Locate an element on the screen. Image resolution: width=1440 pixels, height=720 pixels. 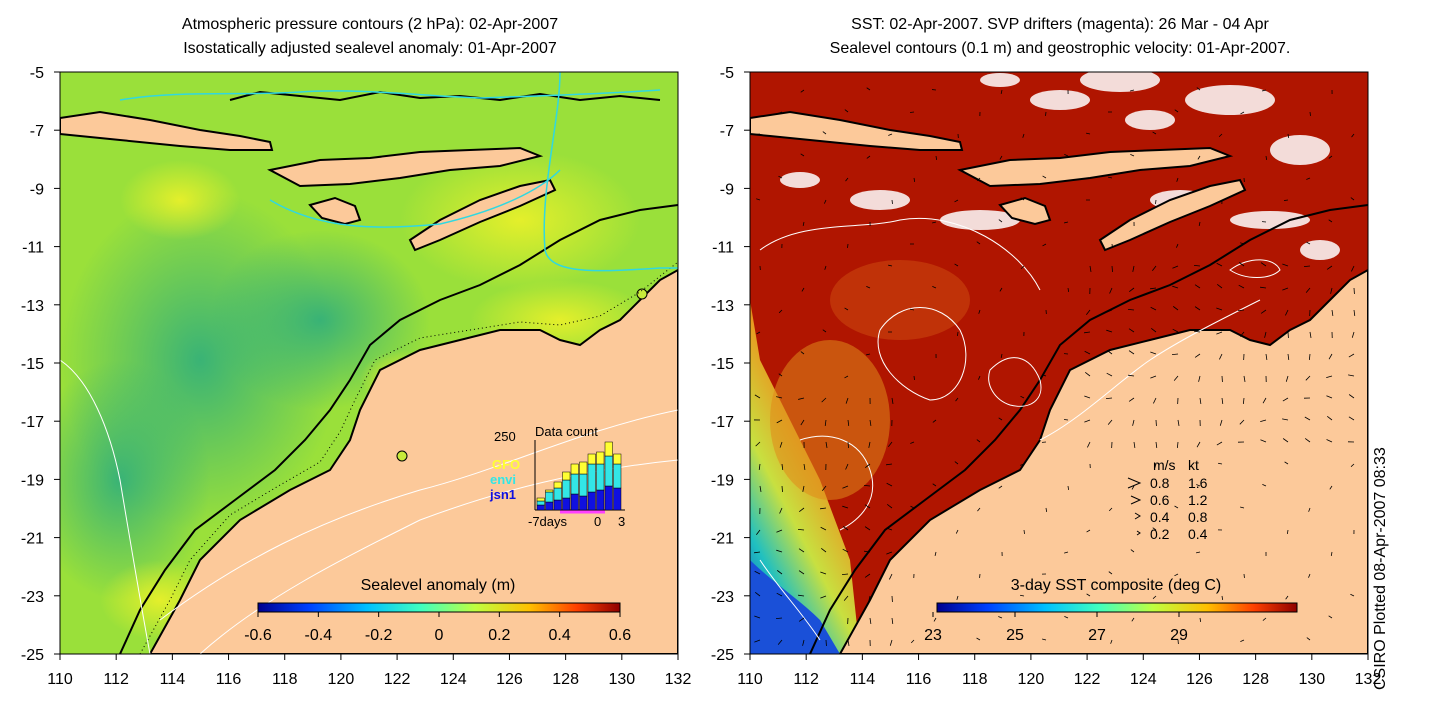
x-tick-label: 122 is located at coordinates (1087, 679).